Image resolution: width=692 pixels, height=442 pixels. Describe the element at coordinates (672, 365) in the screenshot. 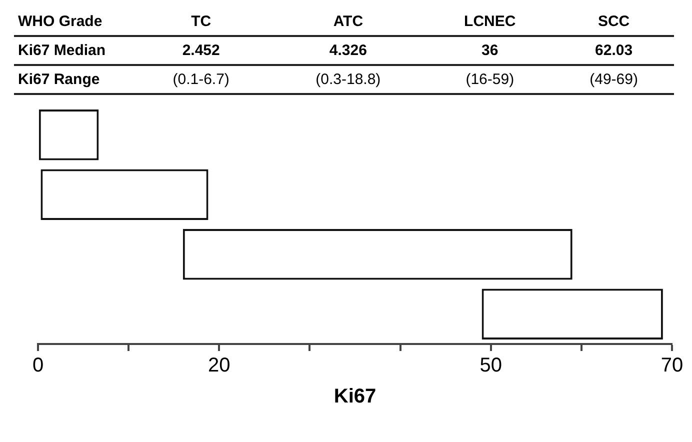

I see `x-tick-label: 70` at that location.